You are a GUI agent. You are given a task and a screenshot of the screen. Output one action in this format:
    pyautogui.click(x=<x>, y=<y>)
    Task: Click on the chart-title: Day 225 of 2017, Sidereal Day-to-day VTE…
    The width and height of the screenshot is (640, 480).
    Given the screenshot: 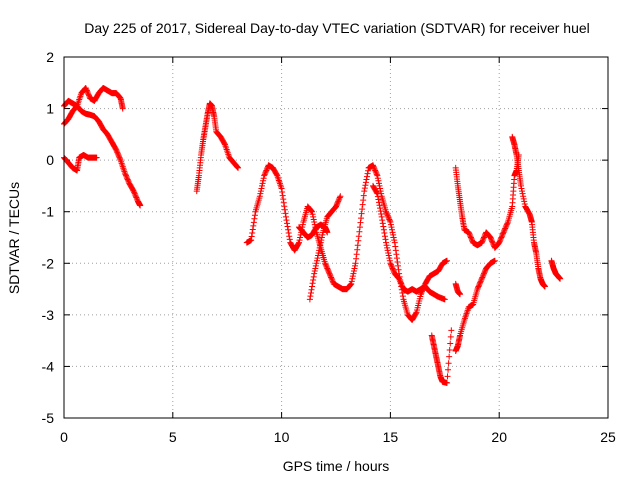 What is the action you would take?
    pyautogui.click(x=337, y=28)
    